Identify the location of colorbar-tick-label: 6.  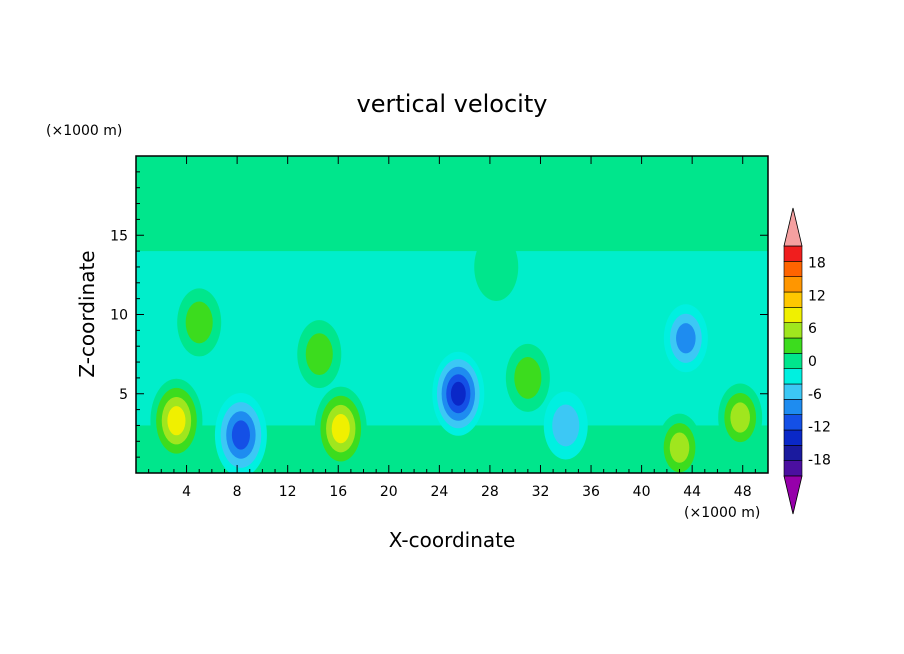
(812, 329).